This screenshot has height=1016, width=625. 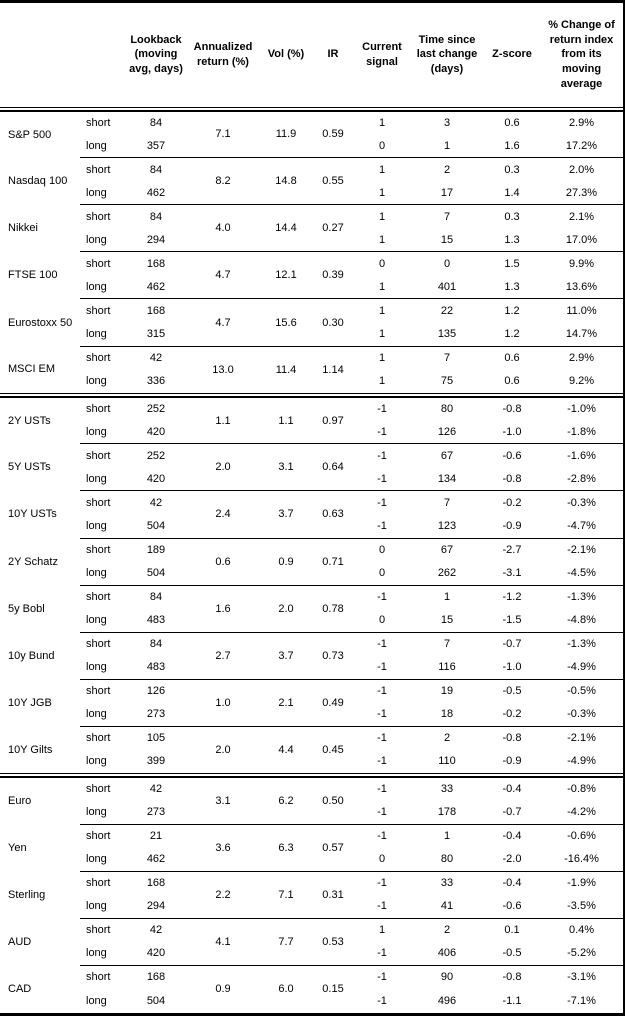 I want to click on vol-value: 0.9, so click(x=286, y=561).